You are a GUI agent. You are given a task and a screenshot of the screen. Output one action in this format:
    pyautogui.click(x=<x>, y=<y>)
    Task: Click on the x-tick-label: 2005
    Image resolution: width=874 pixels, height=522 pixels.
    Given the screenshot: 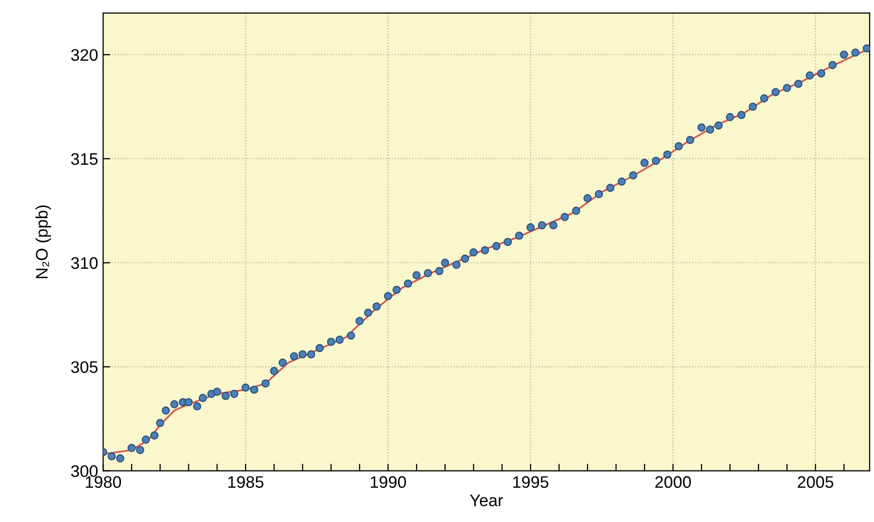 What is the action you would take?
    pyautogui.click(x=816, y=482)
    